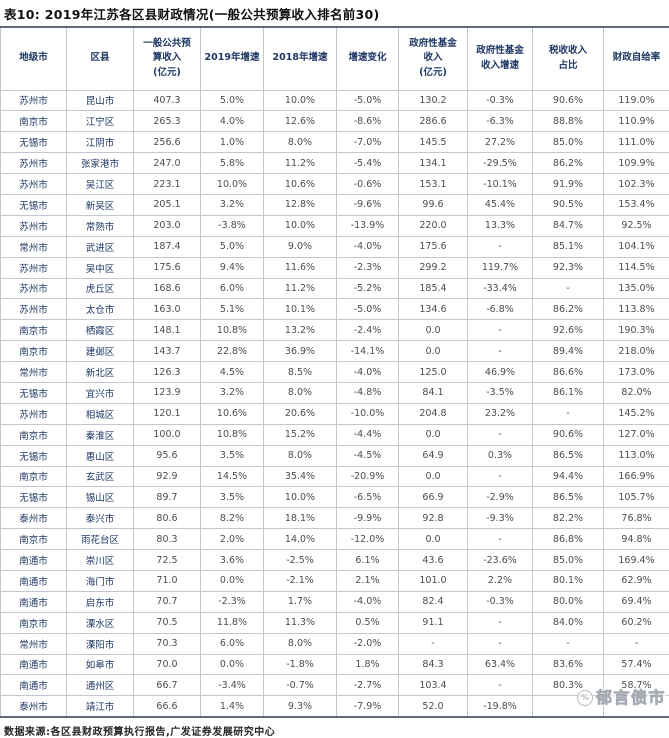 The width and height of the screenshot is (669, 738). I want to click on table-cell: -33.4%, so click(500, 288).